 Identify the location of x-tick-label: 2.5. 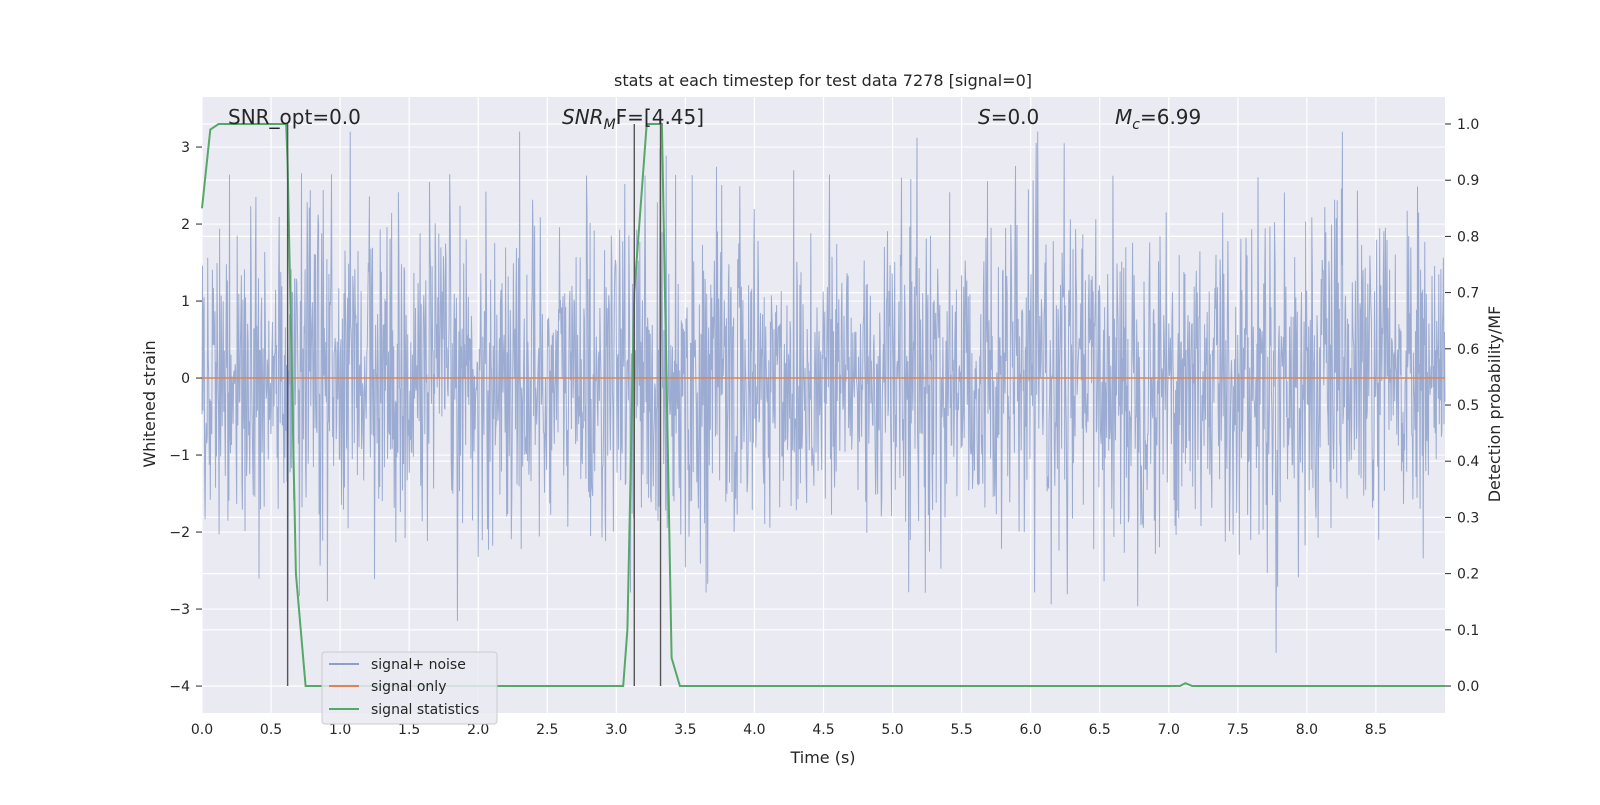
(547, 730).